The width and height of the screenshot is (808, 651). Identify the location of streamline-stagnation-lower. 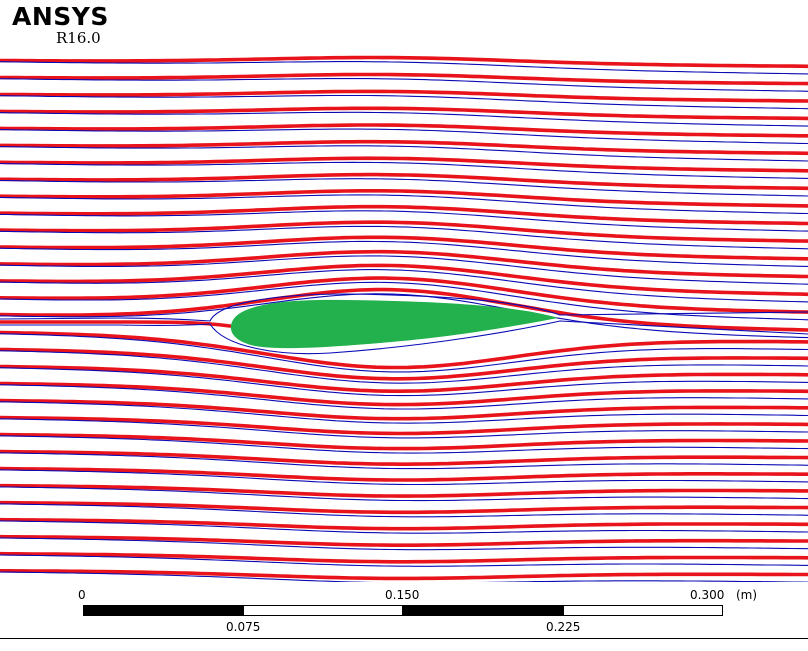
(404, 337).